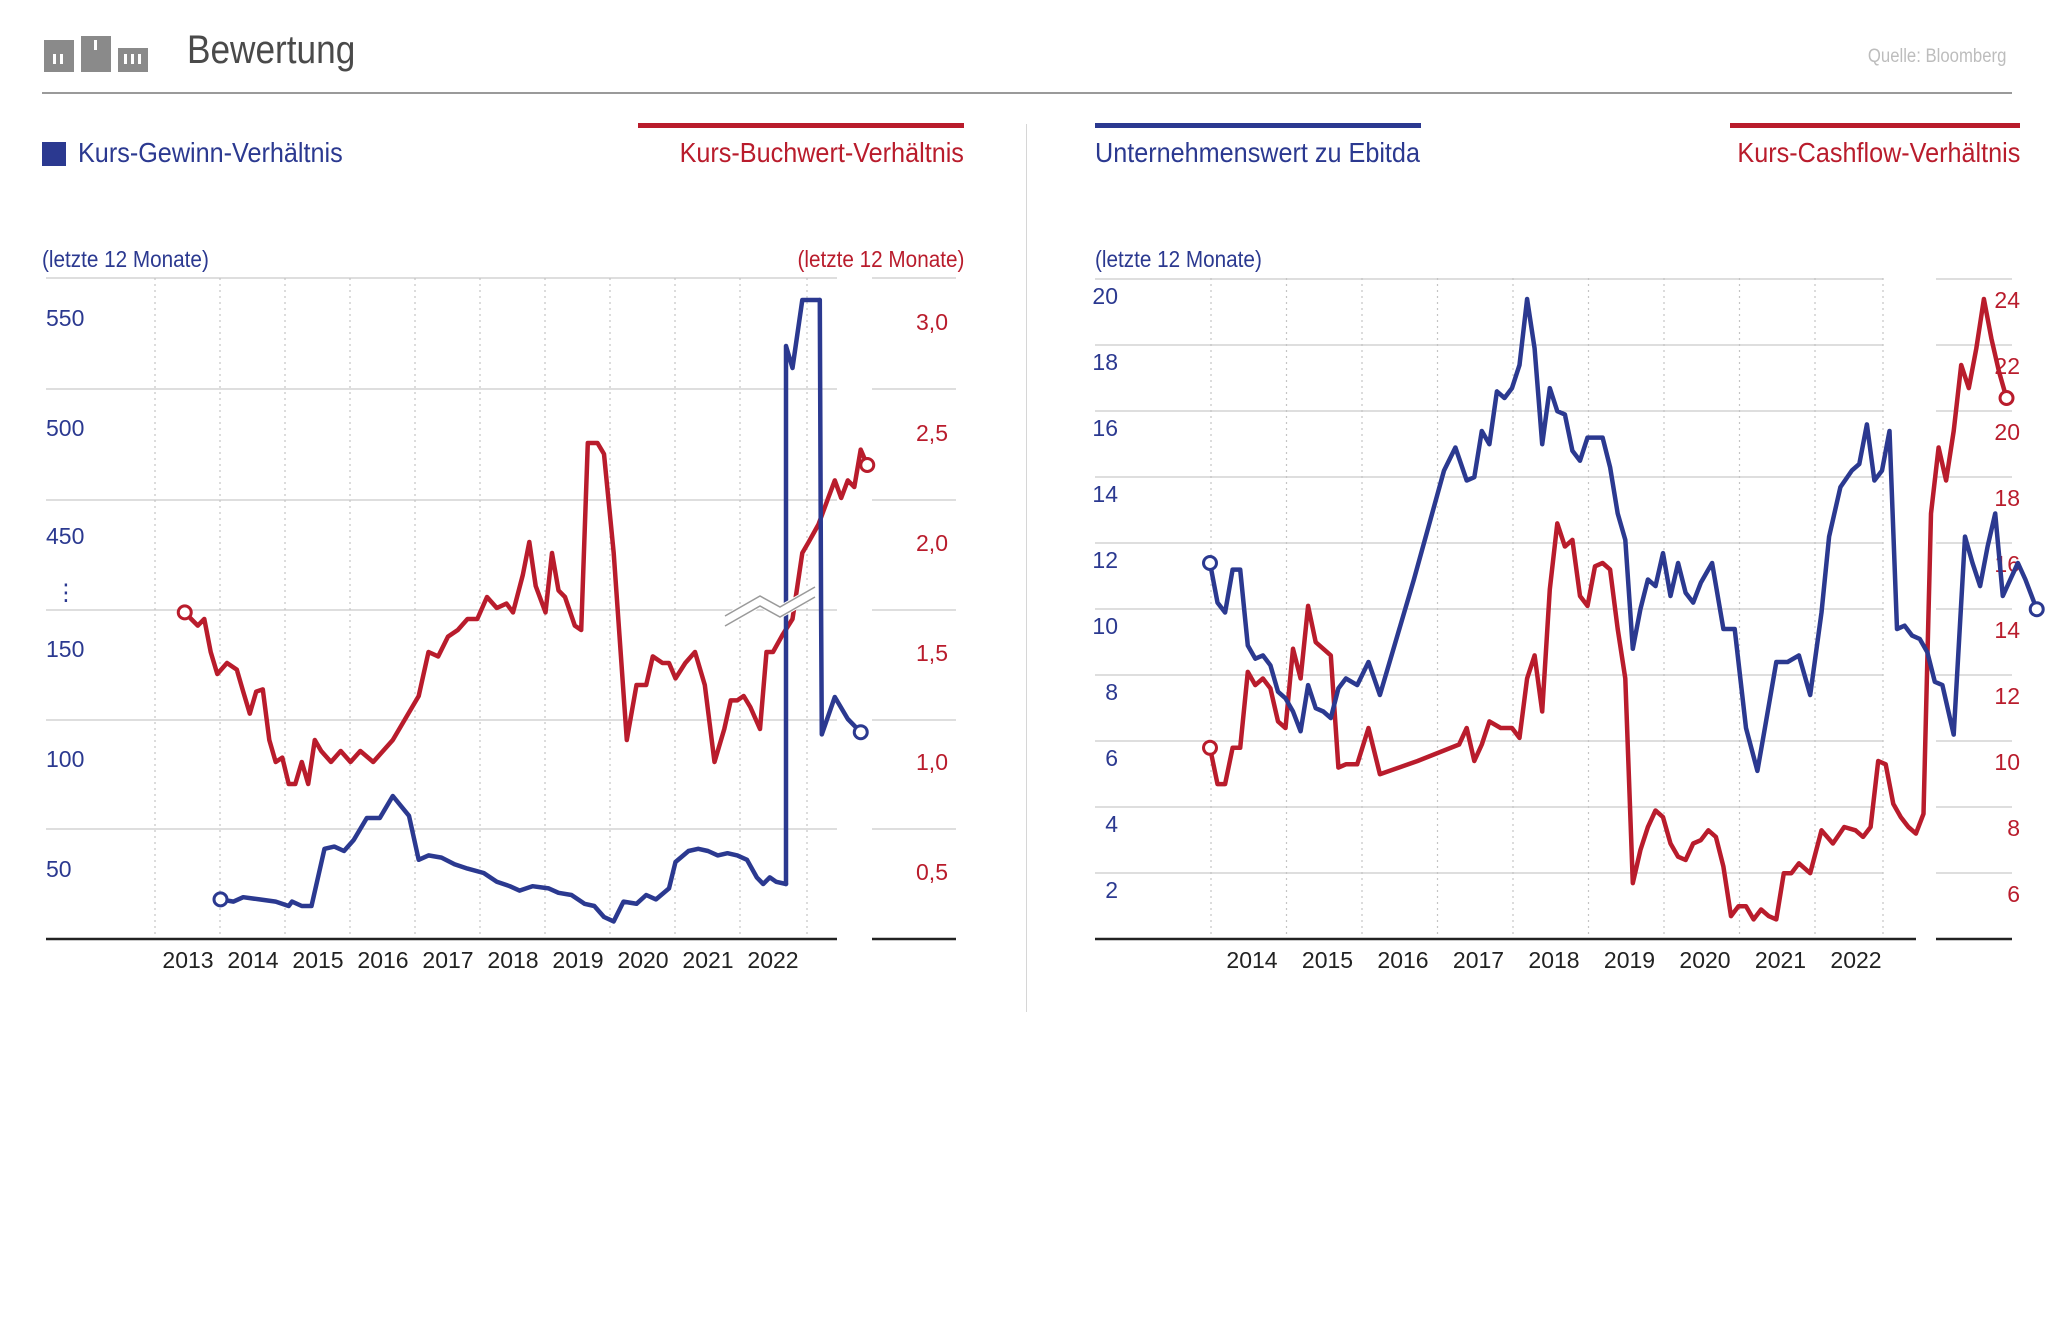 Image resolution: width=2048 pixels, height=1342 pixels. I want to click on left-x-tick-label: 2022, so click(772, 960).